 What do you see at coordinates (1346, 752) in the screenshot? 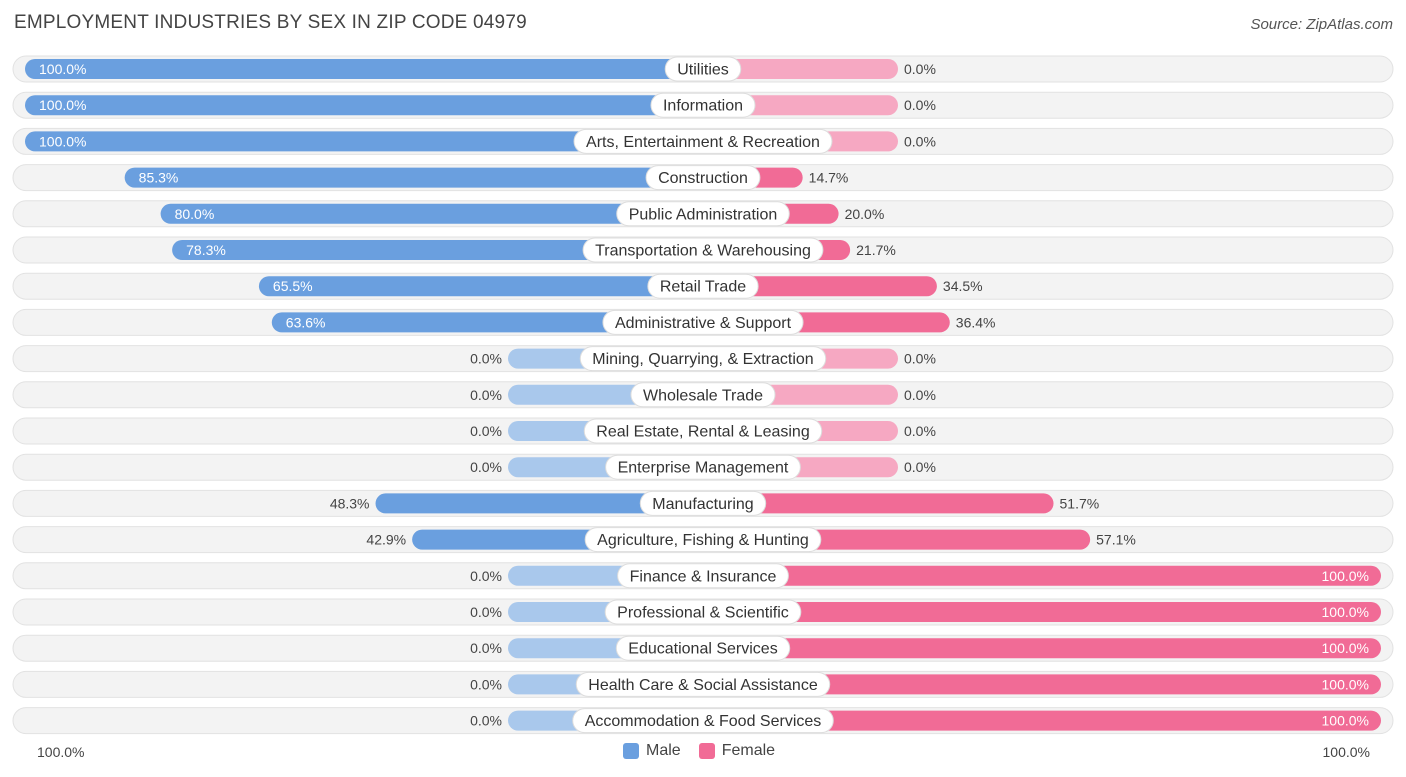
I see `axis-label-right: 100.0%` at bounding box center [1346, 752].